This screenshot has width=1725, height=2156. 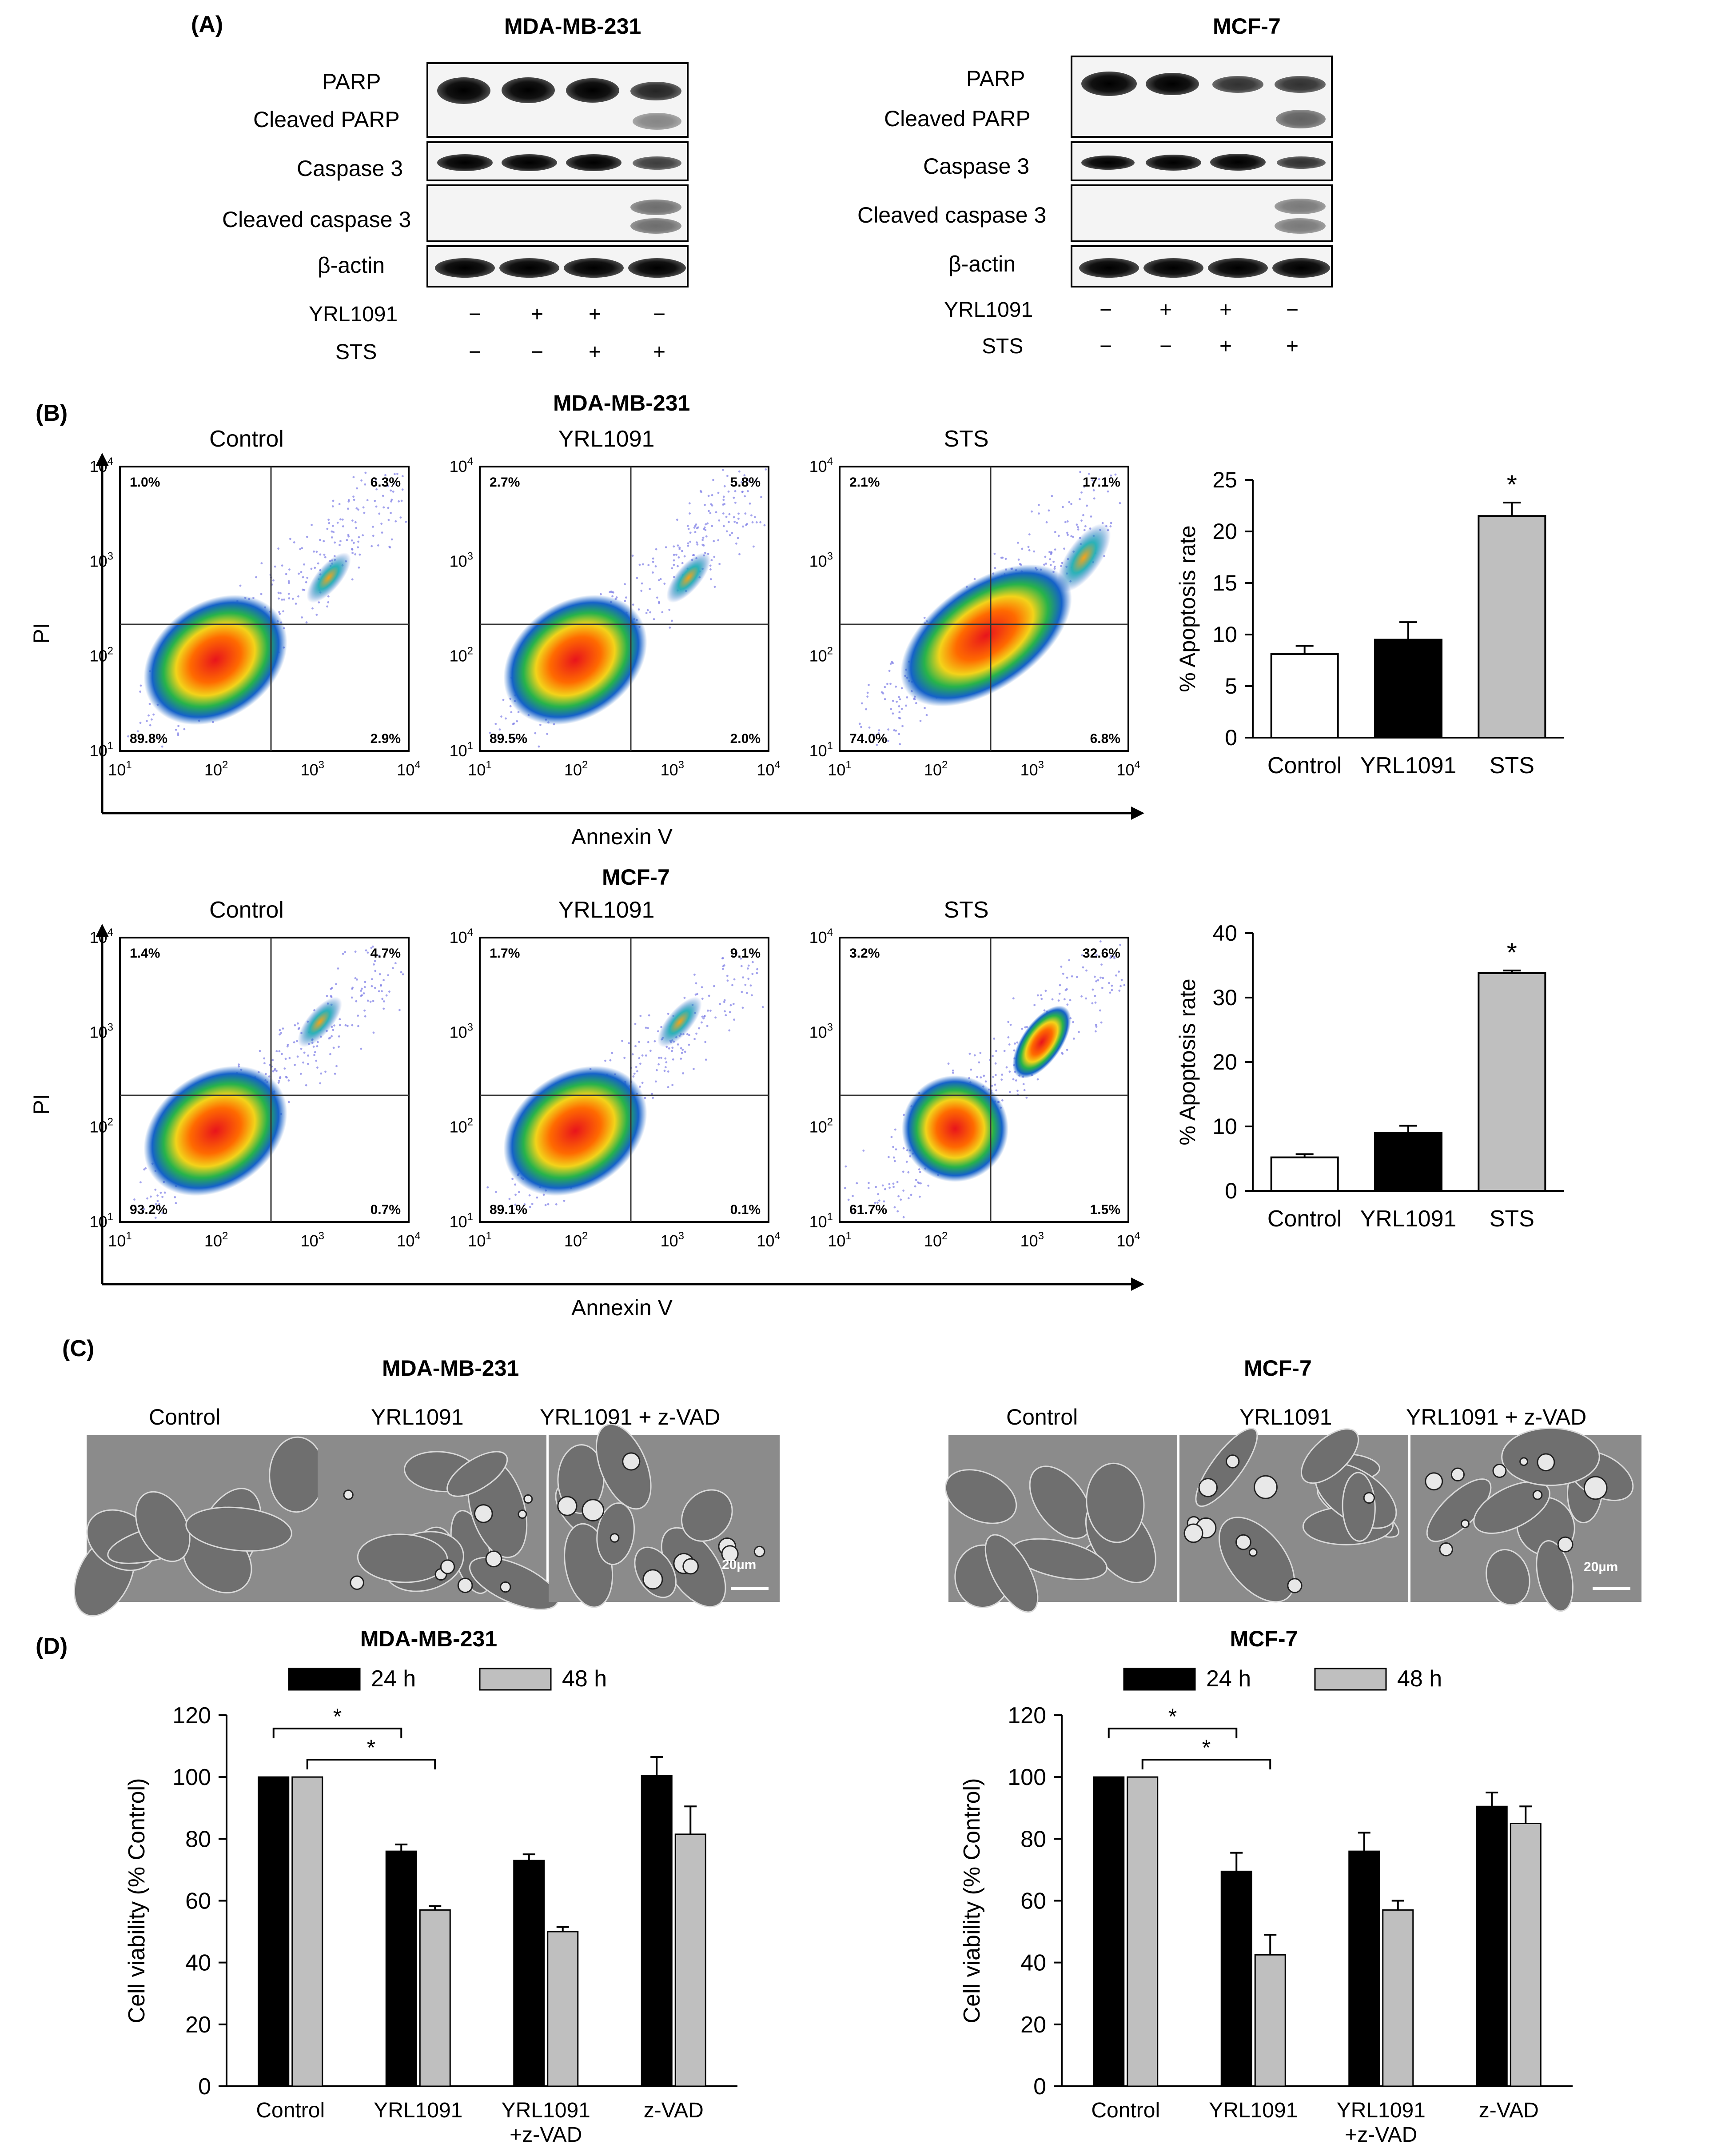 What do you see at coordinates (690, 1960) in the screenshot?
I see `bar` at bounding box center [690, 1960].